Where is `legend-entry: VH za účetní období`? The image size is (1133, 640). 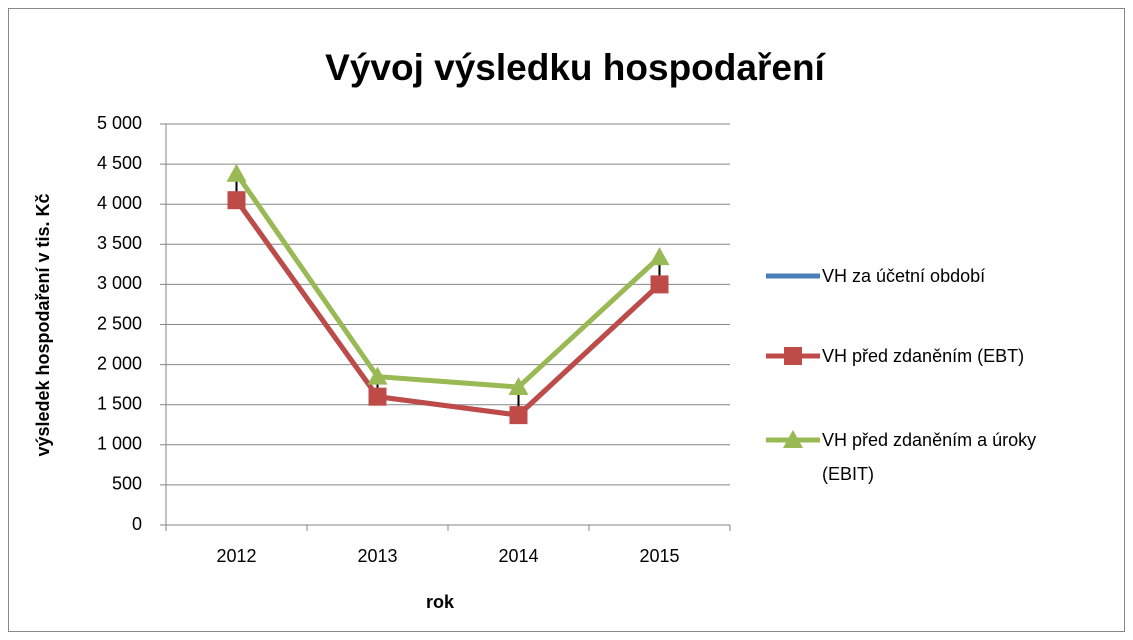 legend-entry: VH za účetní období is located at coordinates (927, 276).